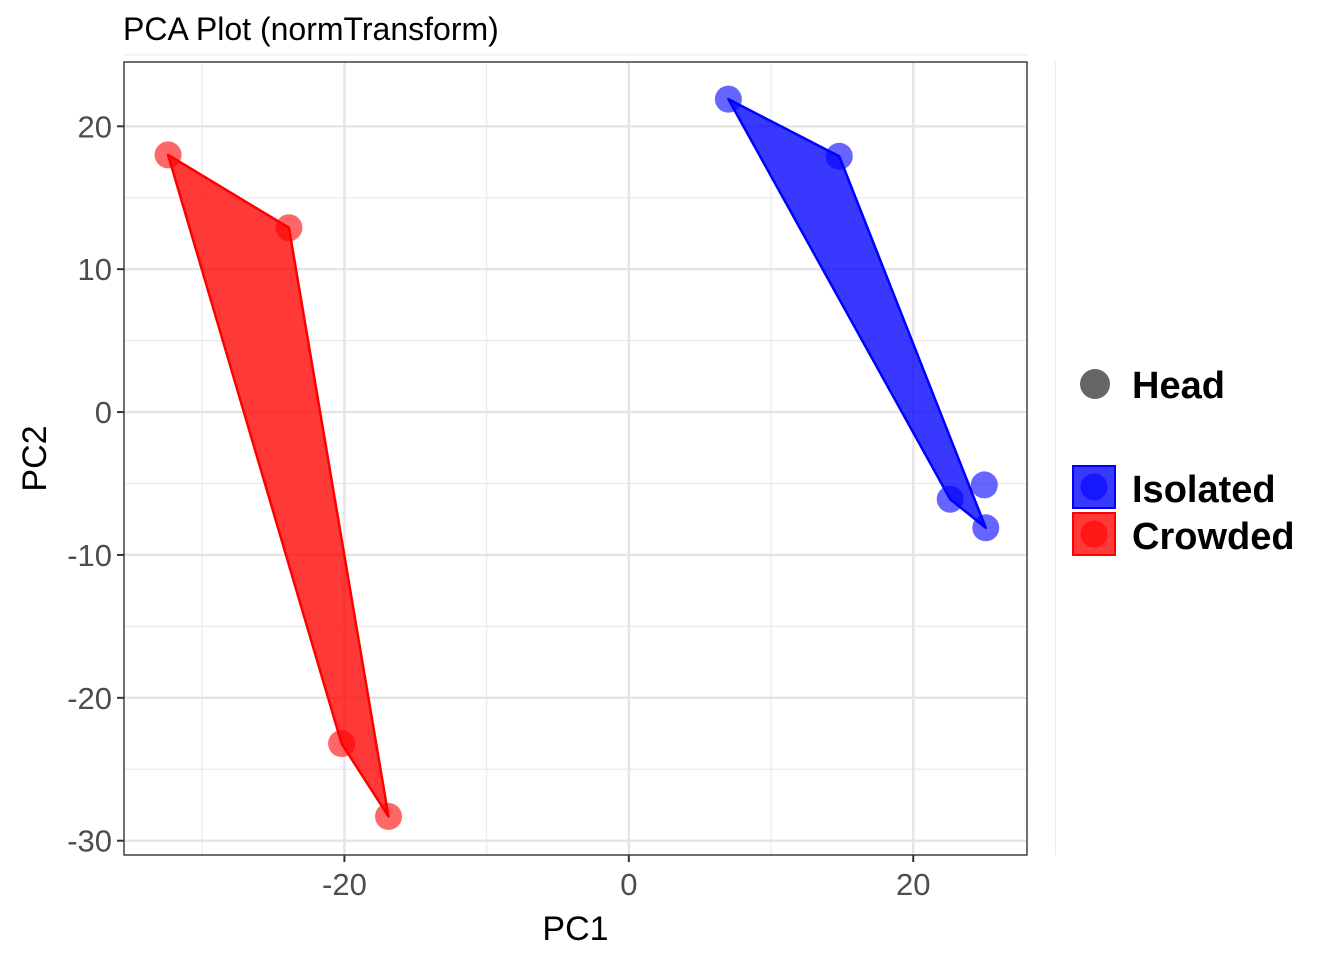 The width and height of the screenshot is (1344, 960). I want to click on y-tick-label: -20, so click(89, 698).